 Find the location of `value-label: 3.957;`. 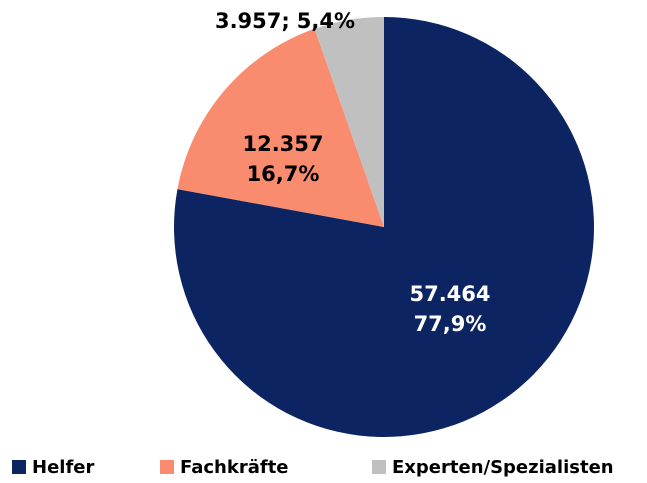

value-label: 3.957; is located at coordinates (252, 21).